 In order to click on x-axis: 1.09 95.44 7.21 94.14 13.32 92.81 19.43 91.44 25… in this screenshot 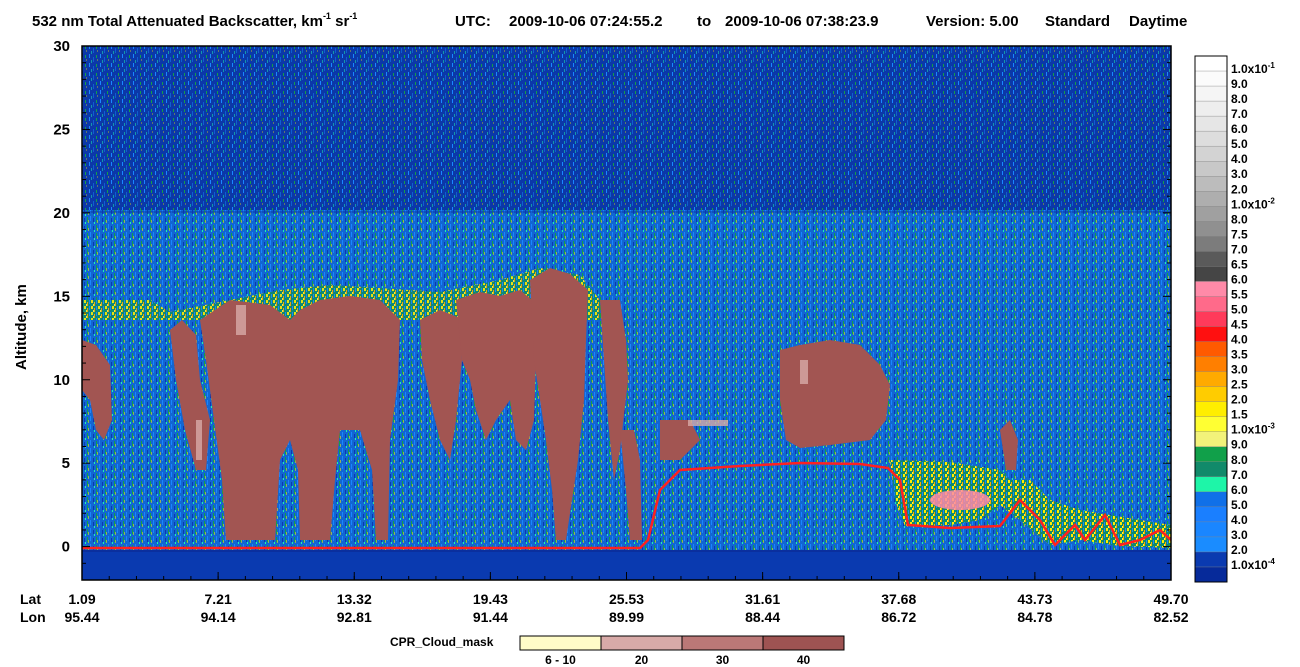, I will do `click(626, 598)`.